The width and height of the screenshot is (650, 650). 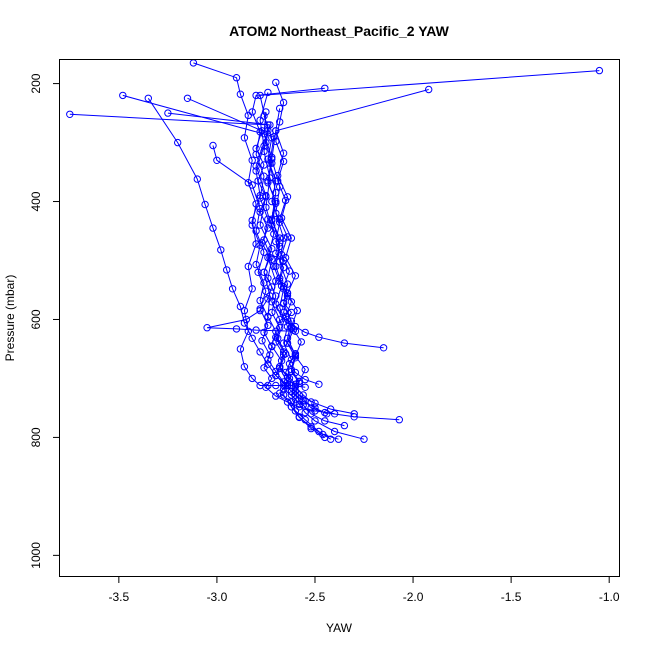 What do you see at coordinates (413, 597) in the screenshot?
I see `x-tick-label: -2.0` at bounding box center [413, 597].